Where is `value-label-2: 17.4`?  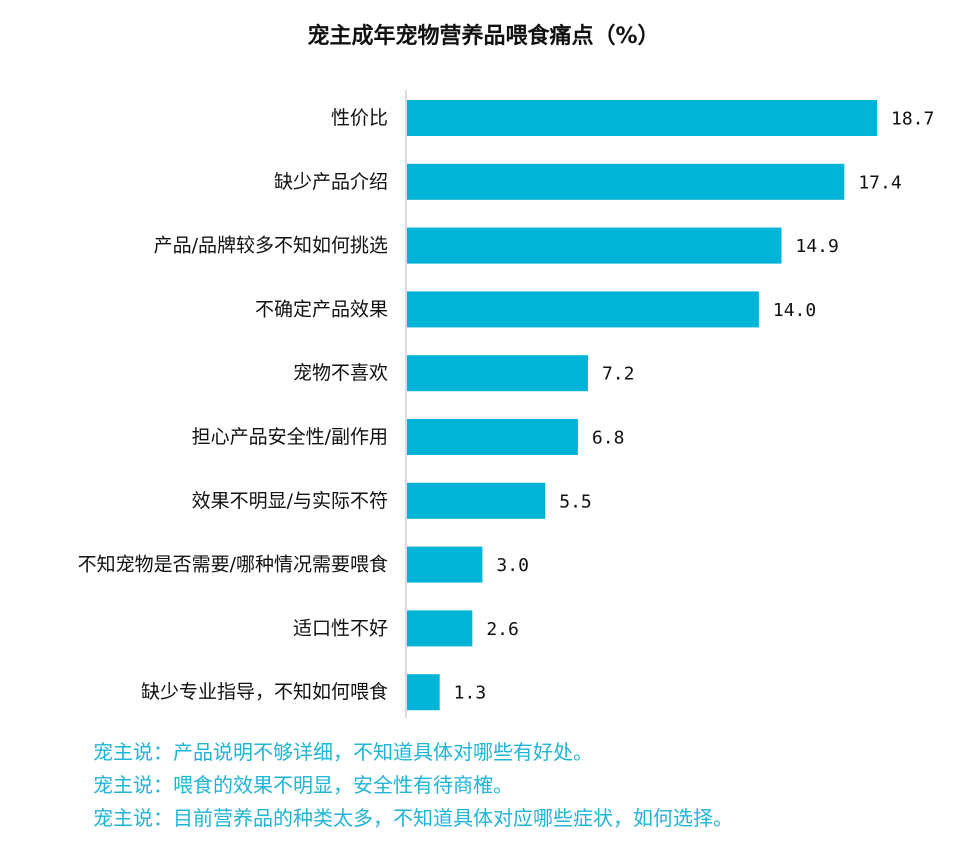 value-label-2: 17.4 is located at coordinates (879, 182).